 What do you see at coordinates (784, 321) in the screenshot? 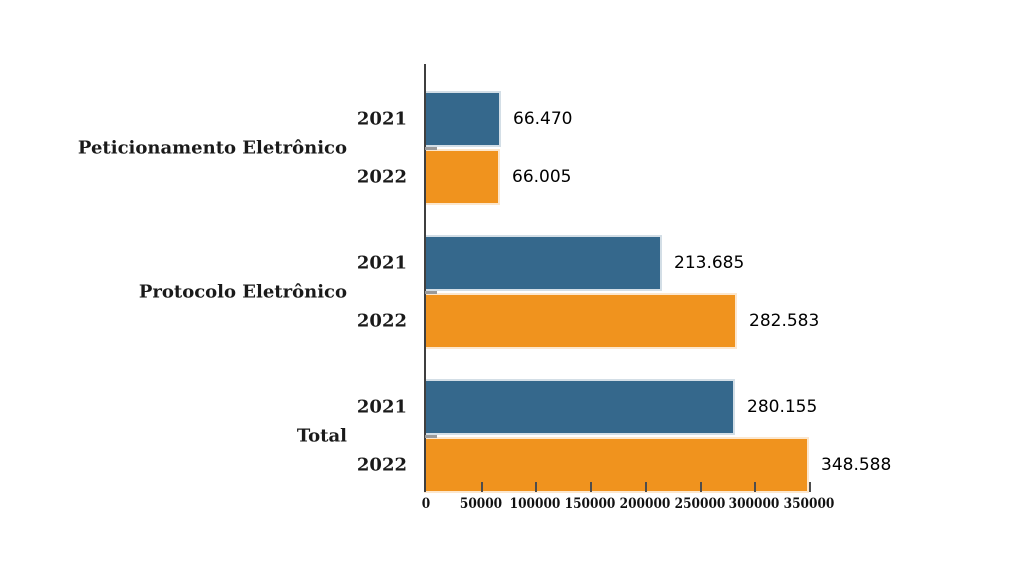
I see `value-label: 282.583` at bounding box center [784, 321].